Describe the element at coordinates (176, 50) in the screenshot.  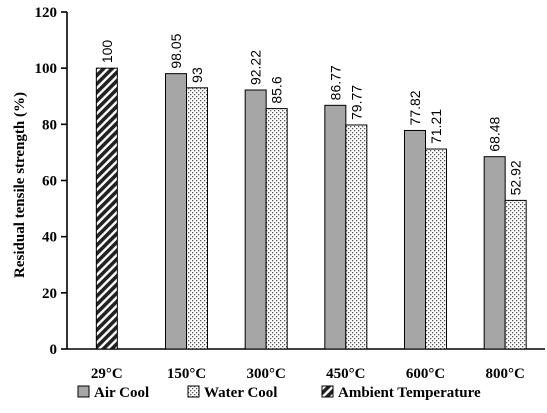
I see `data-label: 98.05` at that location.